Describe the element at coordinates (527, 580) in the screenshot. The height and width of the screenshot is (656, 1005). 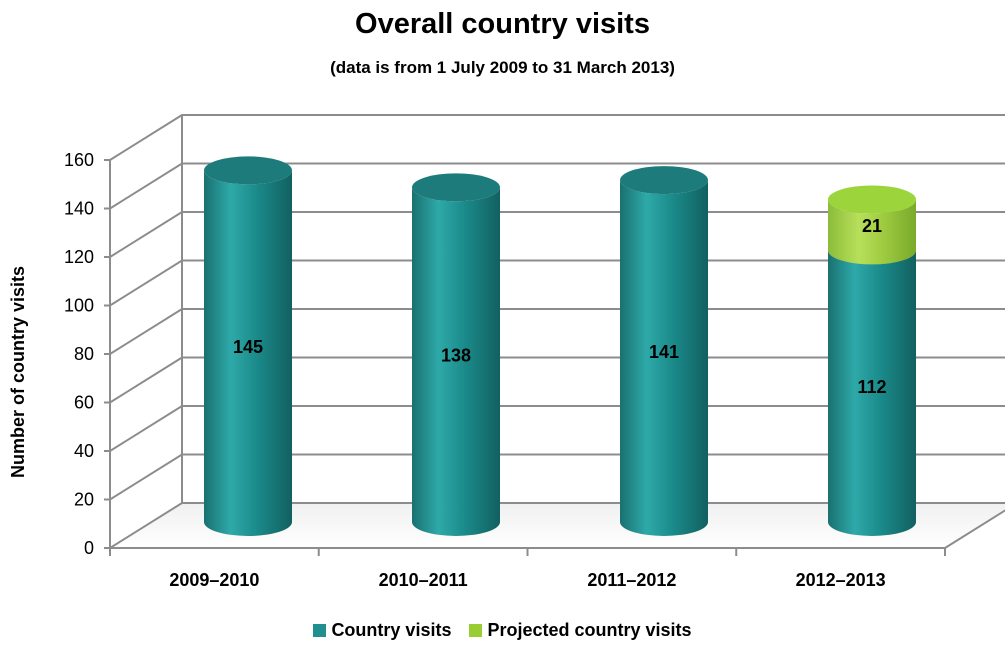
I see `x-tick-labels: 2009–2010 2010–2011 2011–2012 2012–2013` at that location.